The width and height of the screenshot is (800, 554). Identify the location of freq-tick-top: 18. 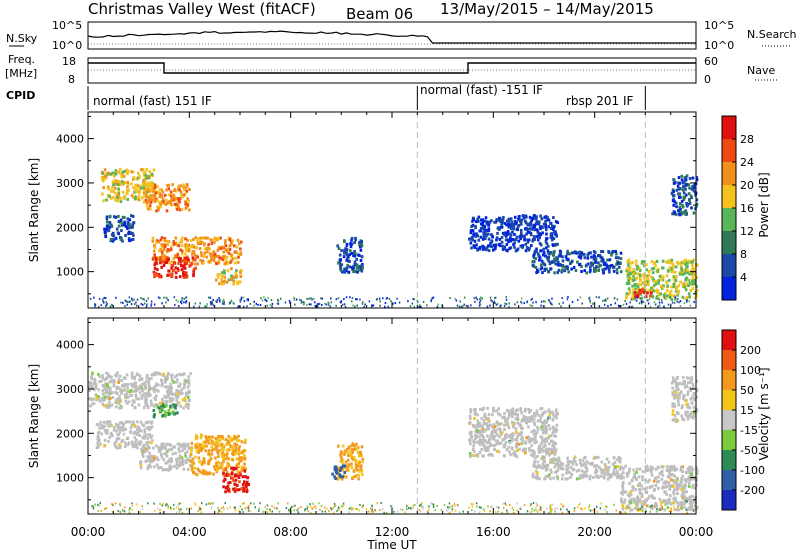
(69, 61).